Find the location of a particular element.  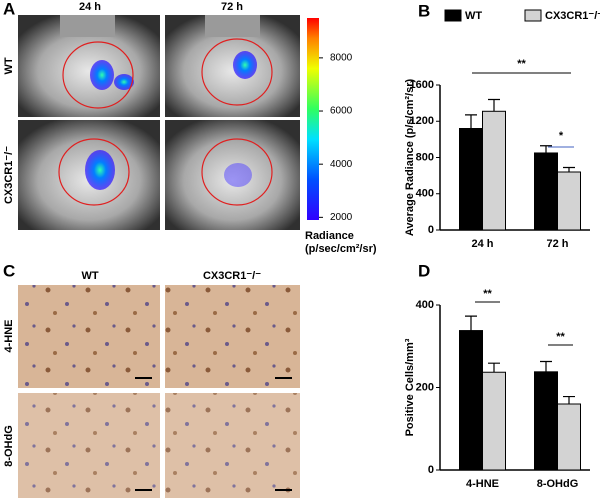

x-tick-label: 8-OHdG is located at coordinates (558, 484).